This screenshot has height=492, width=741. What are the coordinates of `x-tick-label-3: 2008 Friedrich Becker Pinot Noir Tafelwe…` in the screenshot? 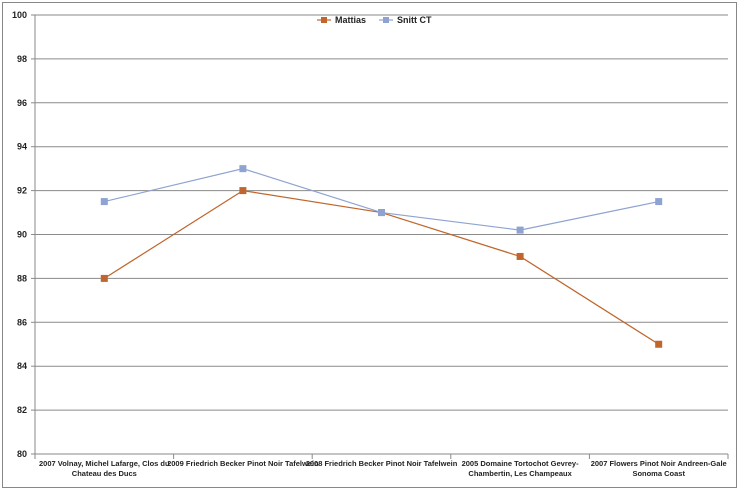 It's located at (382, 463).